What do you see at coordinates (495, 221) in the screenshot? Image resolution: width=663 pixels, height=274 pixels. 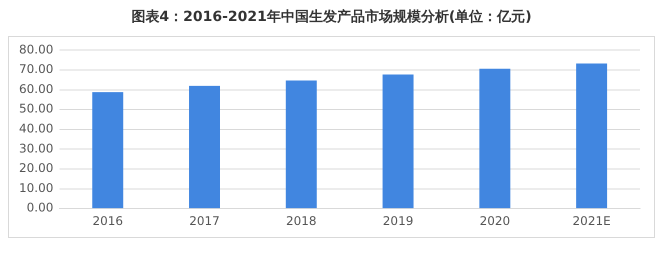 I see `x-tick-label: 2020` at bounding box center [495, 221].